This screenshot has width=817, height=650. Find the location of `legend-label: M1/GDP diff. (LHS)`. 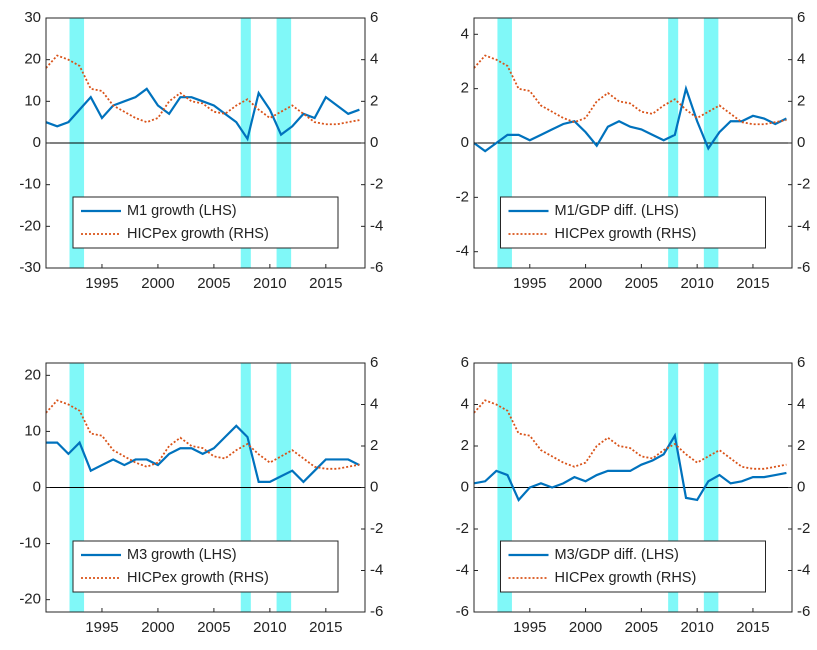

legend-label: M1/GDP diff. (LHS) is located at coordinates (617, 211).